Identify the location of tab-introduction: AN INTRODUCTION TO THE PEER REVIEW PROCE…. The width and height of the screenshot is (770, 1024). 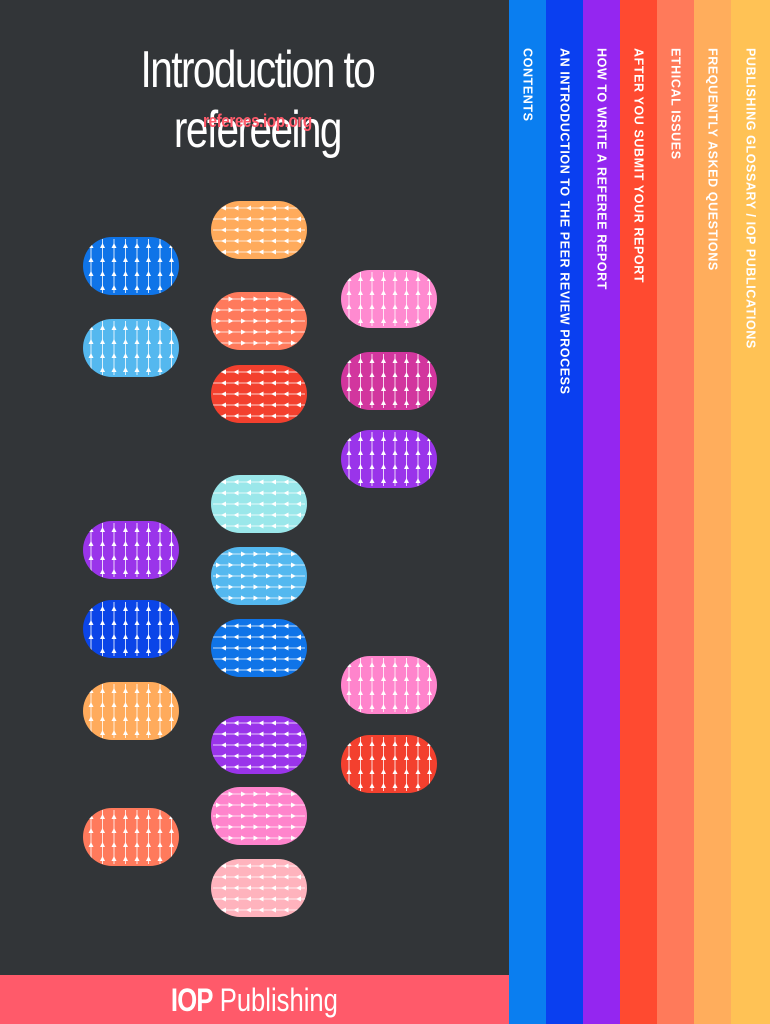
(564, 512).